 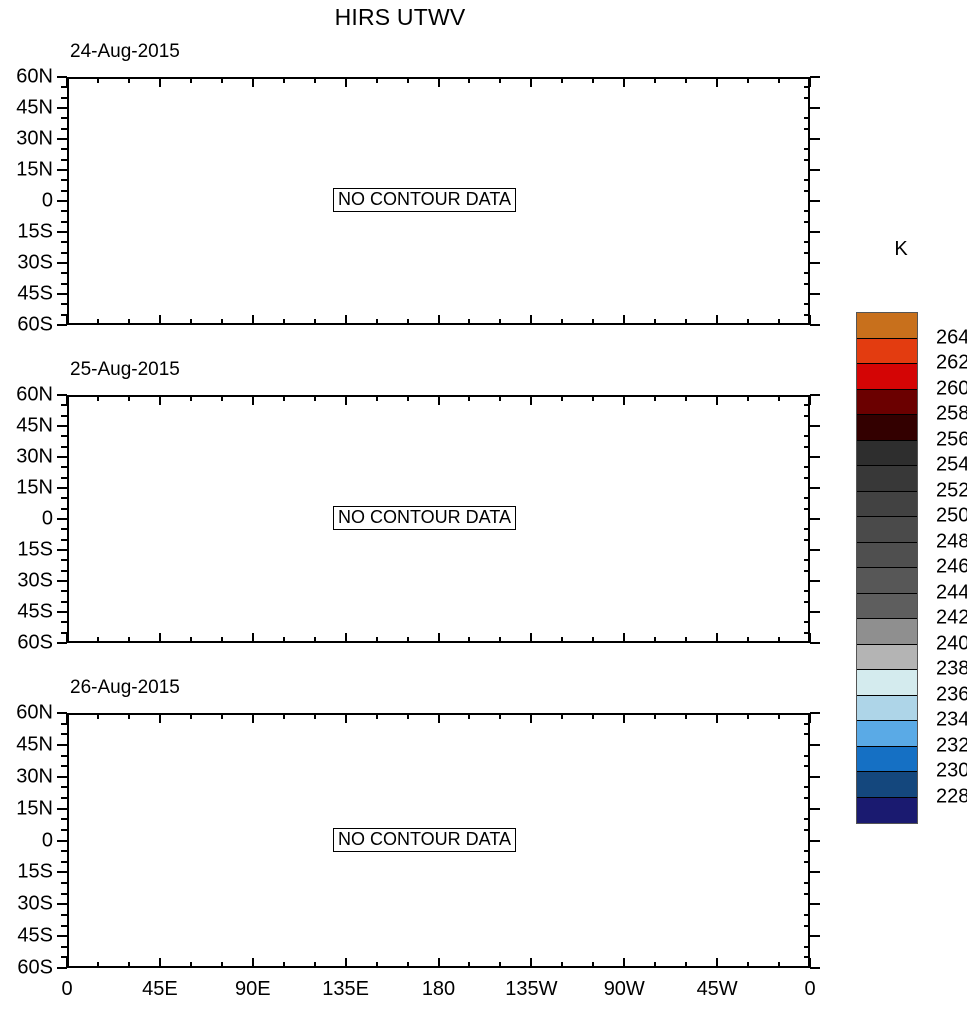 I want to click on y-axis-label: 15N, so click(x=34, y=169).